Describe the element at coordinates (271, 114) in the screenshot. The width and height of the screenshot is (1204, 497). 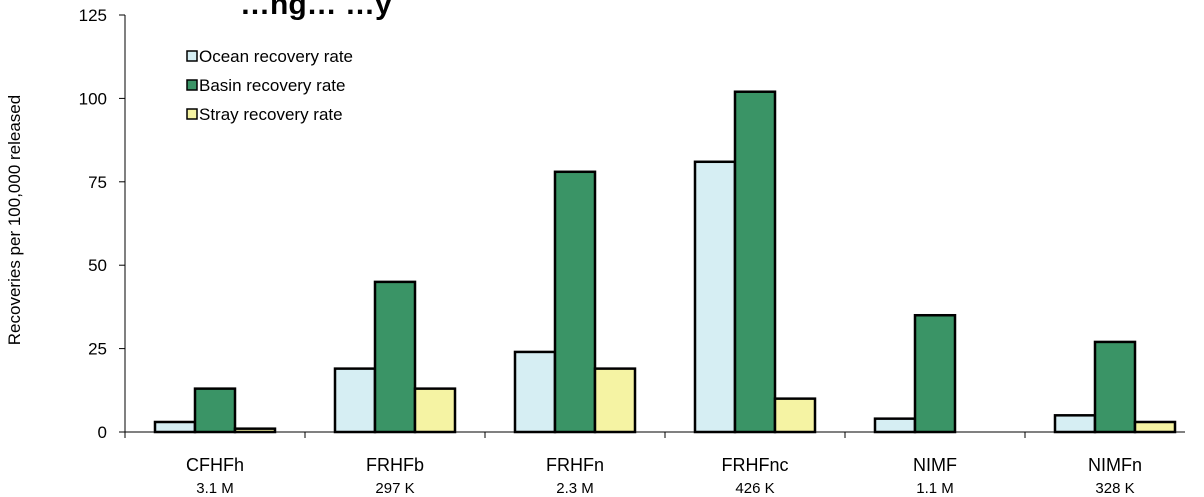
I see `legend-label: Stray recovery rate` at that location.